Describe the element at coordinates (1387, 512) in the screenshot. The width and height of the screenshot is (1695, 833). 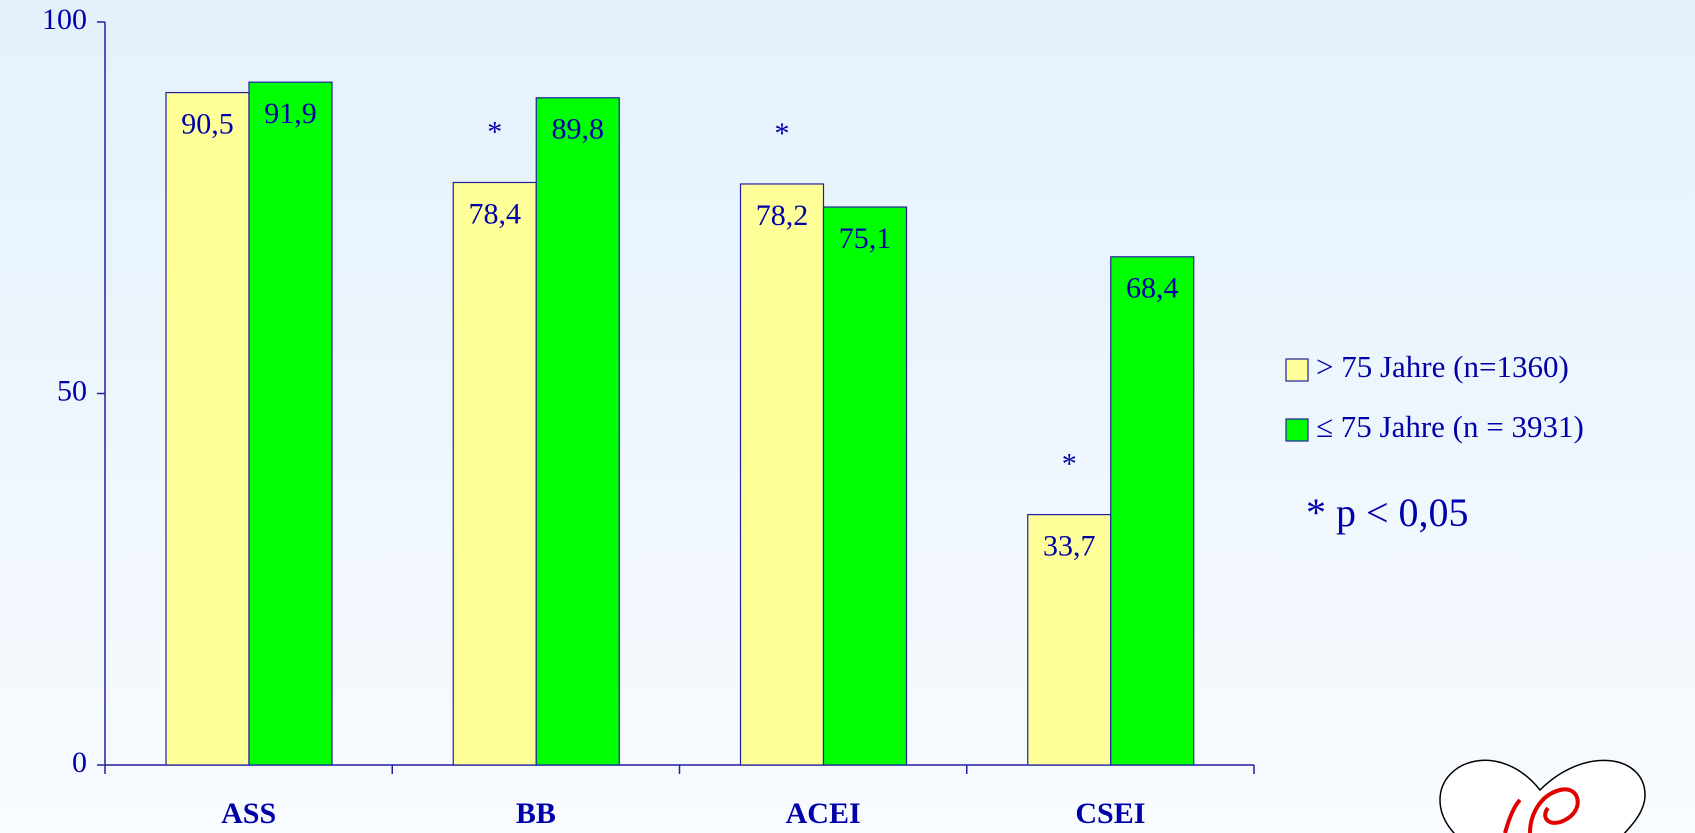
I see `note: * p < 0,05` at that location.